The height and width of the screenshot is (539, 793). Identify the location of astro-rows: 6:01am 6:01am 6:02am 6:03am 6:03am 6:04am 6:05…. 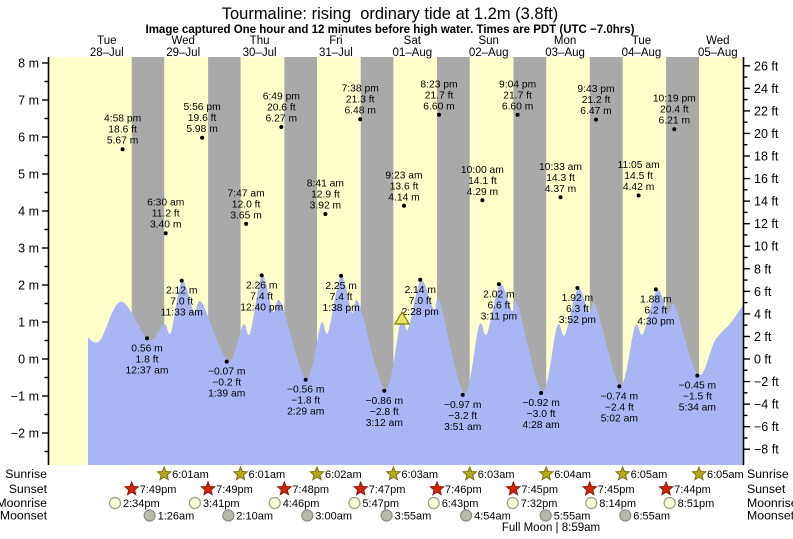
(426, 494).